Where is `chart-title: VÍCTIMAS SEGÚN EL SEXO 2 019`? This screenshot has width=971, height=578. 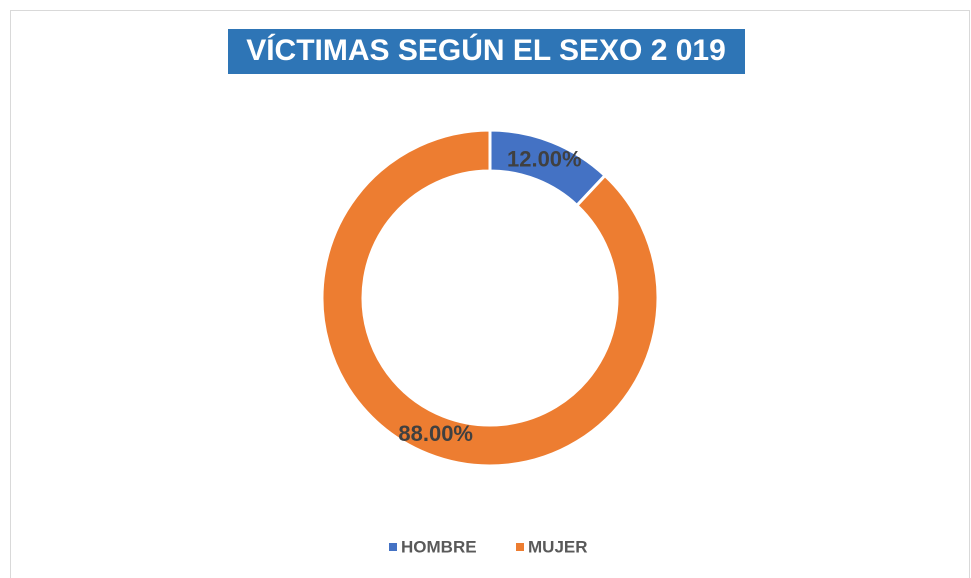 chart-title: VÍCTIMAS SEGÚN EL SEXO 2 019 is located at coordinates (486, 50).